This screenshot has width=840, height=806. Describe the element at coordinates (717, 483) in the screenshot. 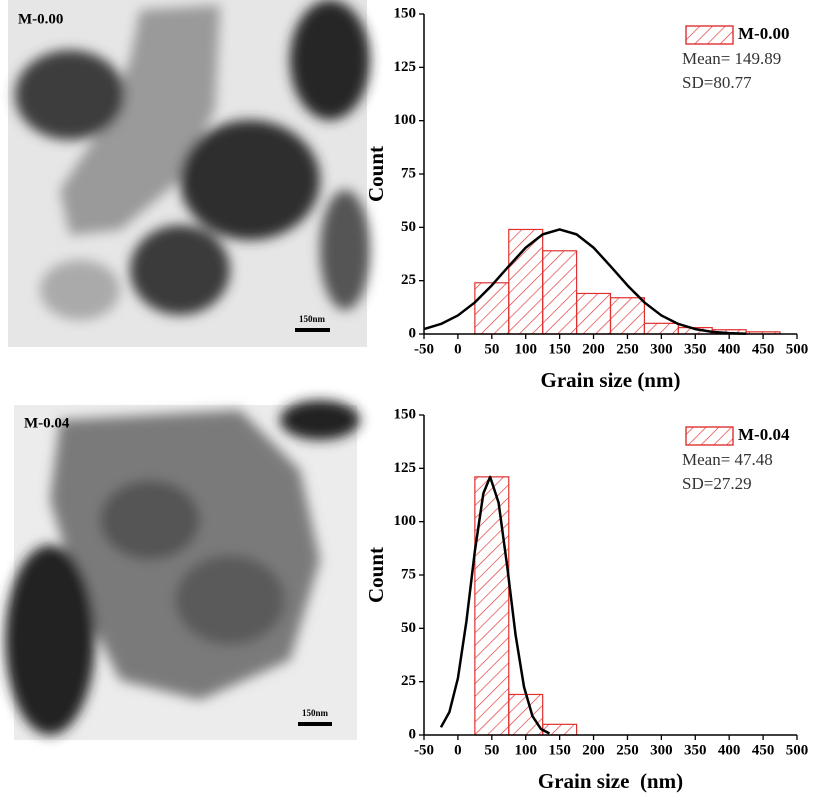

I see `annotation: SD=27.29` at that location.